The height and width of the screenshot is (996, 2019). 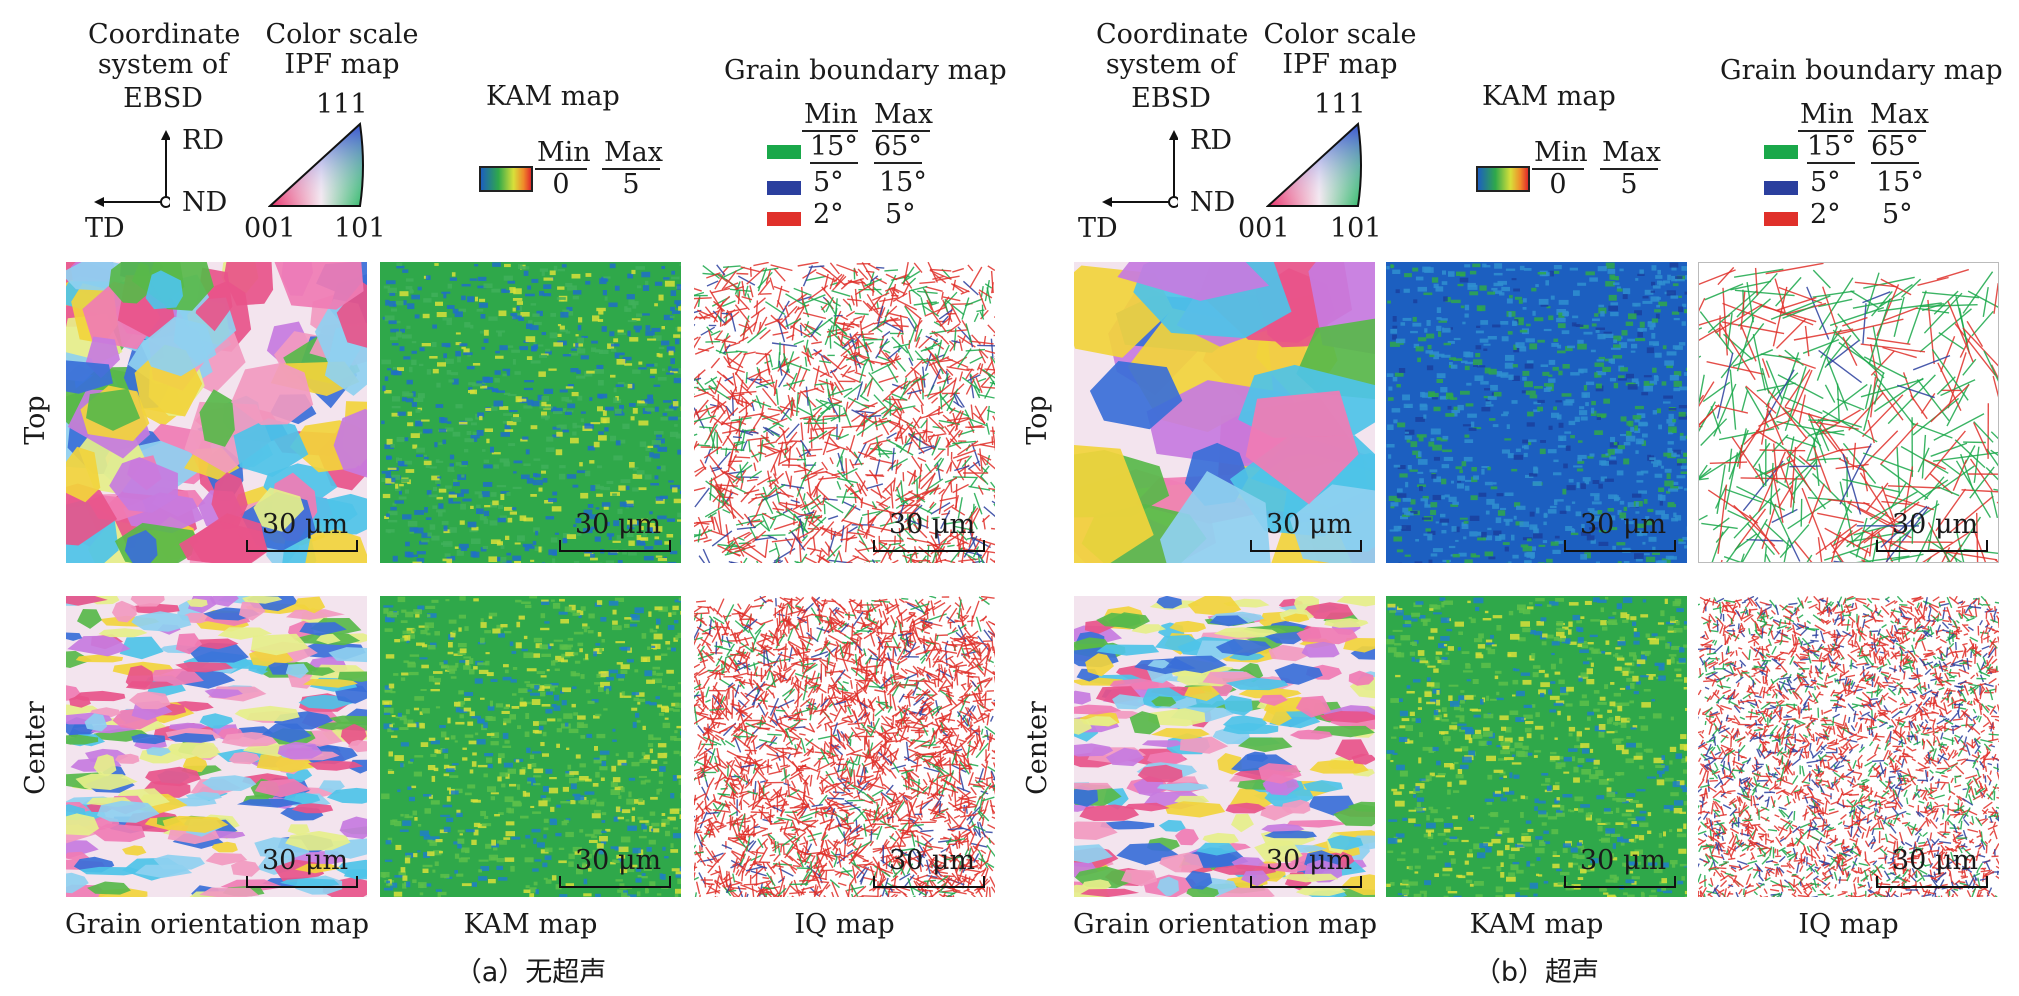 I want to click on panel-caption: （b）超声, so click(x=1536, y=972).